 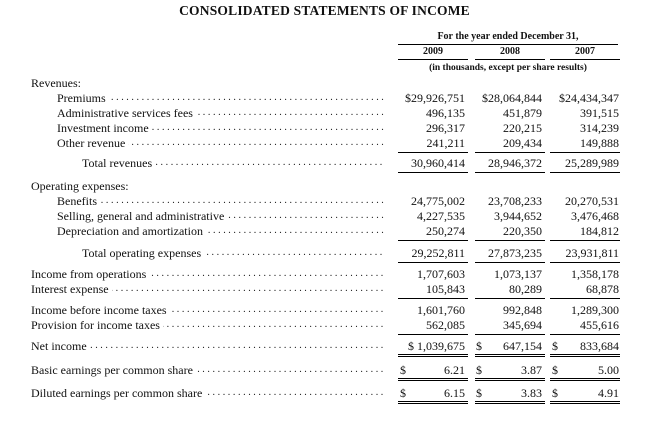 I want to click on value-2008: 23,708,233, so click(x=515, y=201).